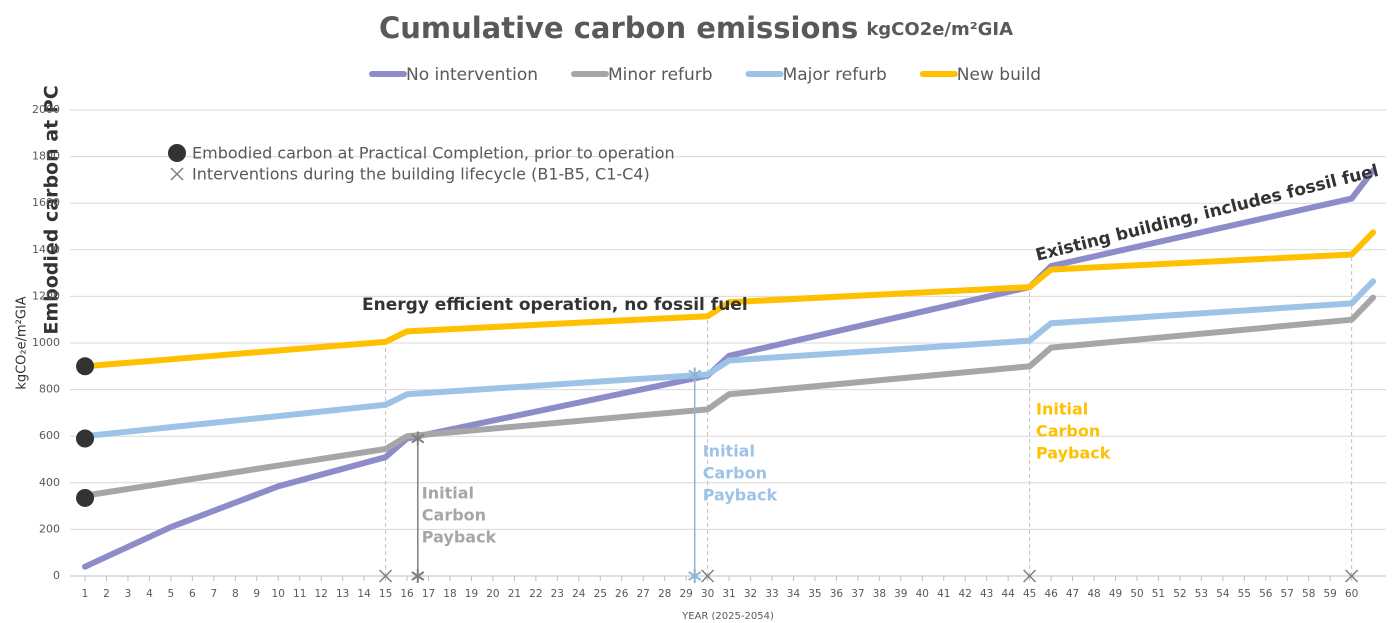 The width and height of the screenshot is (1392, 623). Describe the element at coordinates (46, 295) in the screenshot. I see `y-tick-label: 1200` at that location.